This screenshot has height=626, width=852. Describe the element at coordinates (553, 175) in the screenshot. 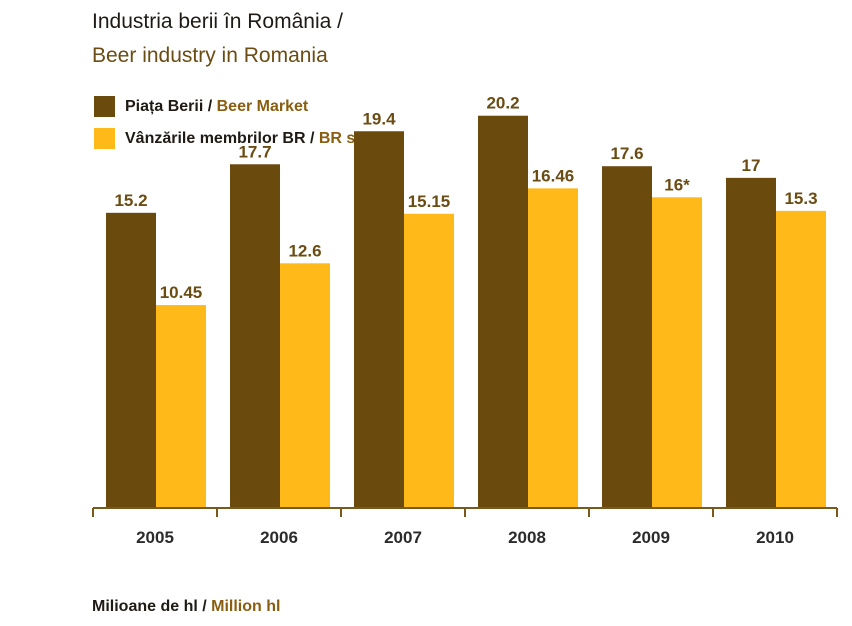

I see `data-label: 16.46` at that location.